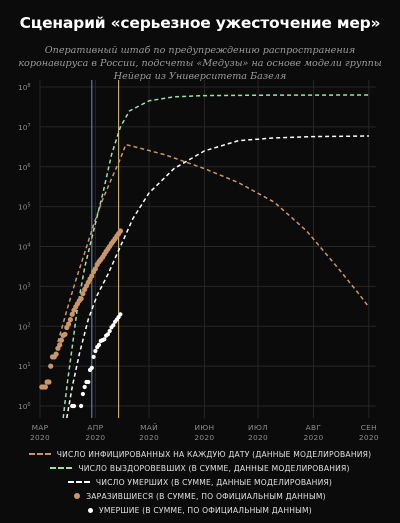  What do you see at coordinates (81, 318) in the screenshot?
I see `dots-layer` at bounding box center [81, 318].